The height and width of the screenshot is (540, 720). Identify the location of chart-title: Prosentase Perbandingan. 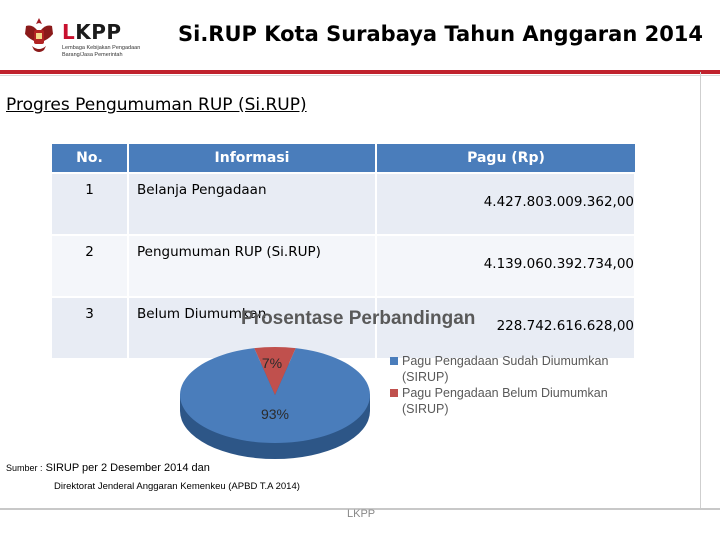
(358, 318).